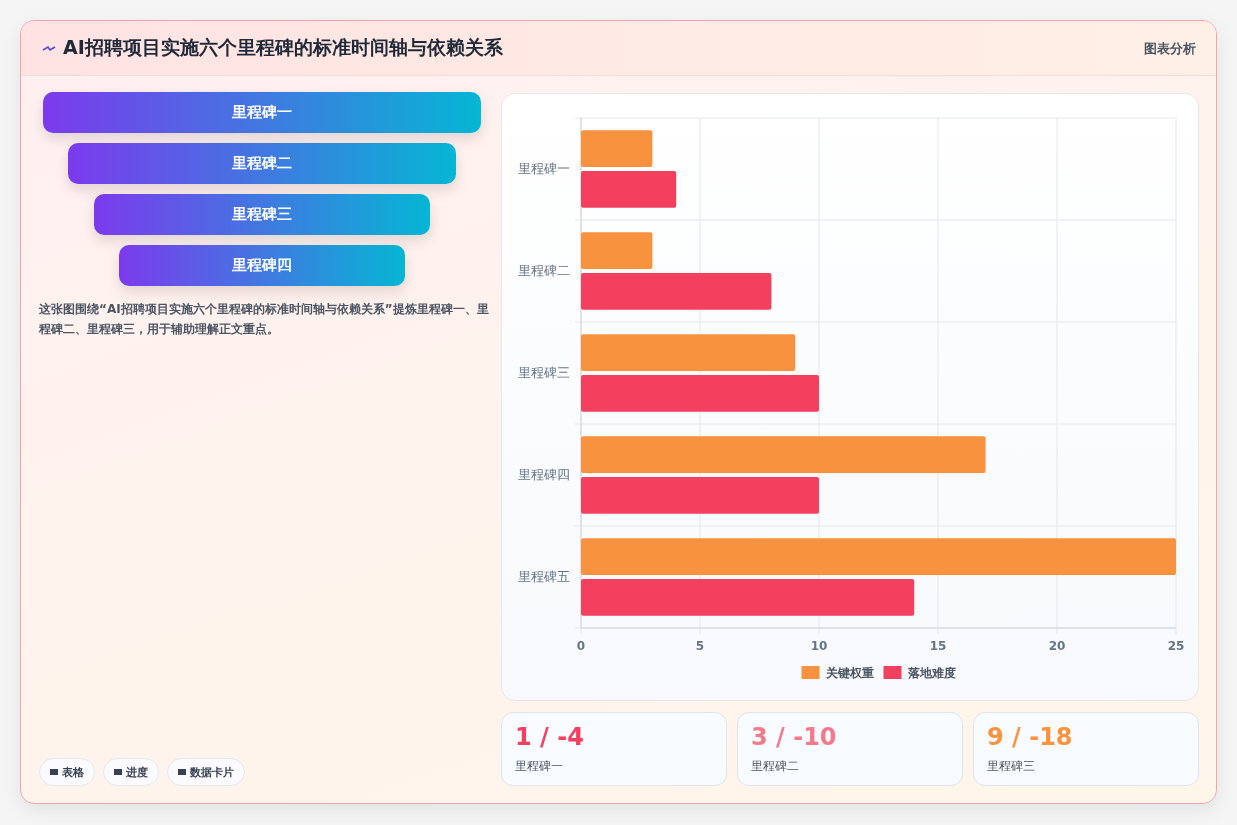 This screenshot has width=1237, height=825. I want to click on text: 表格, so click(73, 772).